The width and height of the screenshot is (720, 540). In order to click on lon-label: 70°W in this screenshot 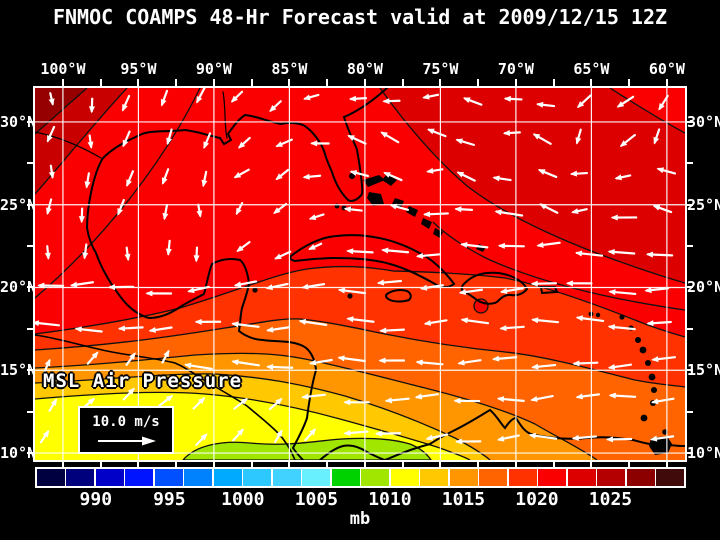, I will do `click(515, 69)`.